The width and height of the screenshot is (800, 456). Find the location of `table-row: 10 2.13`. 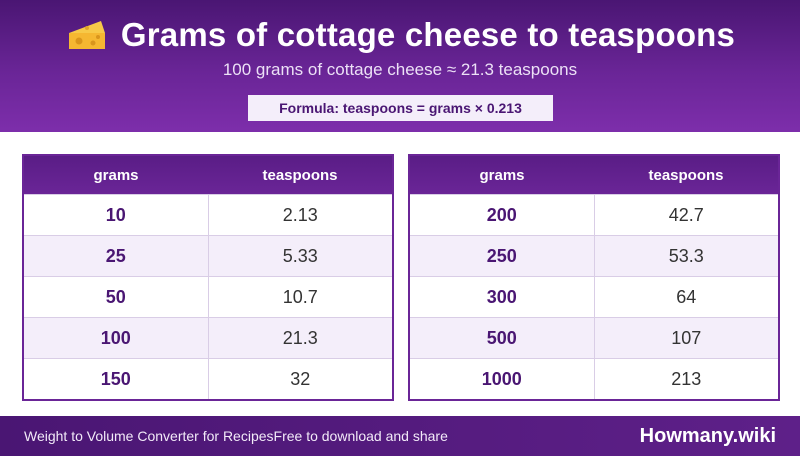

table-row: 10 2.13 is located at coordinates (208, 214).